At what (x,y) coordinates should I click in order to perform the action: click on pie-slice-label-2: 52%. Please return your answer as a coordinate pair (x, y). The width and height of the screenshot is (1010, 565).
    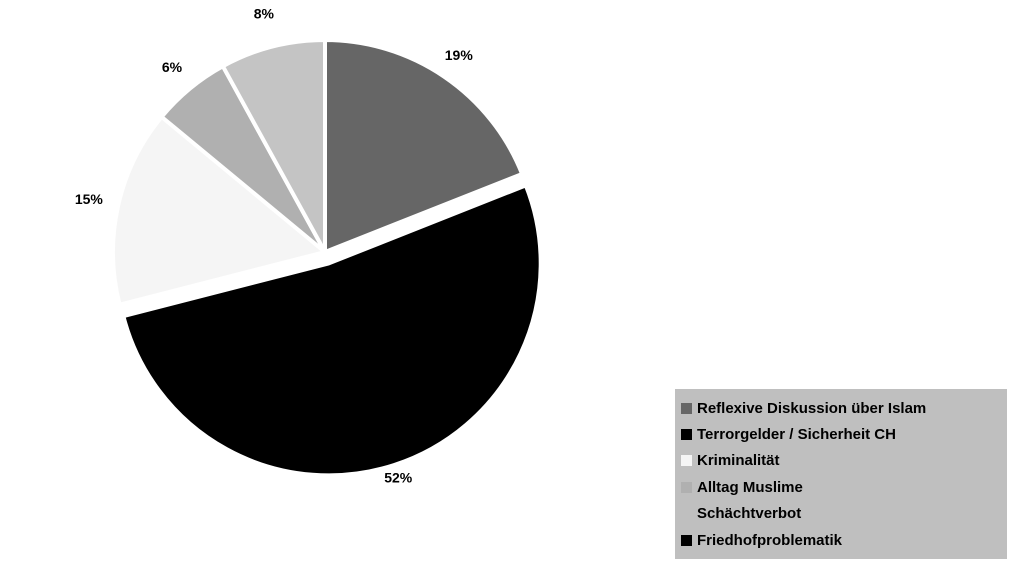
    Looking at the image, I should click on (398, 477).